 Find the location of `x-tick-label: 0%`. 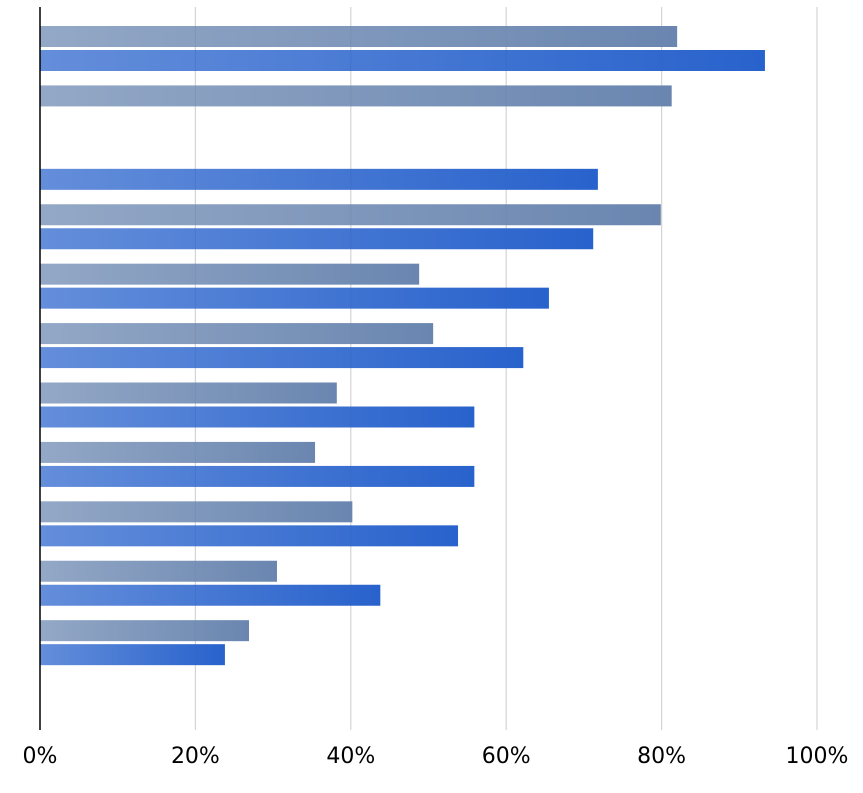

x-tick-label: 0% is located at coordinates (40, 756).